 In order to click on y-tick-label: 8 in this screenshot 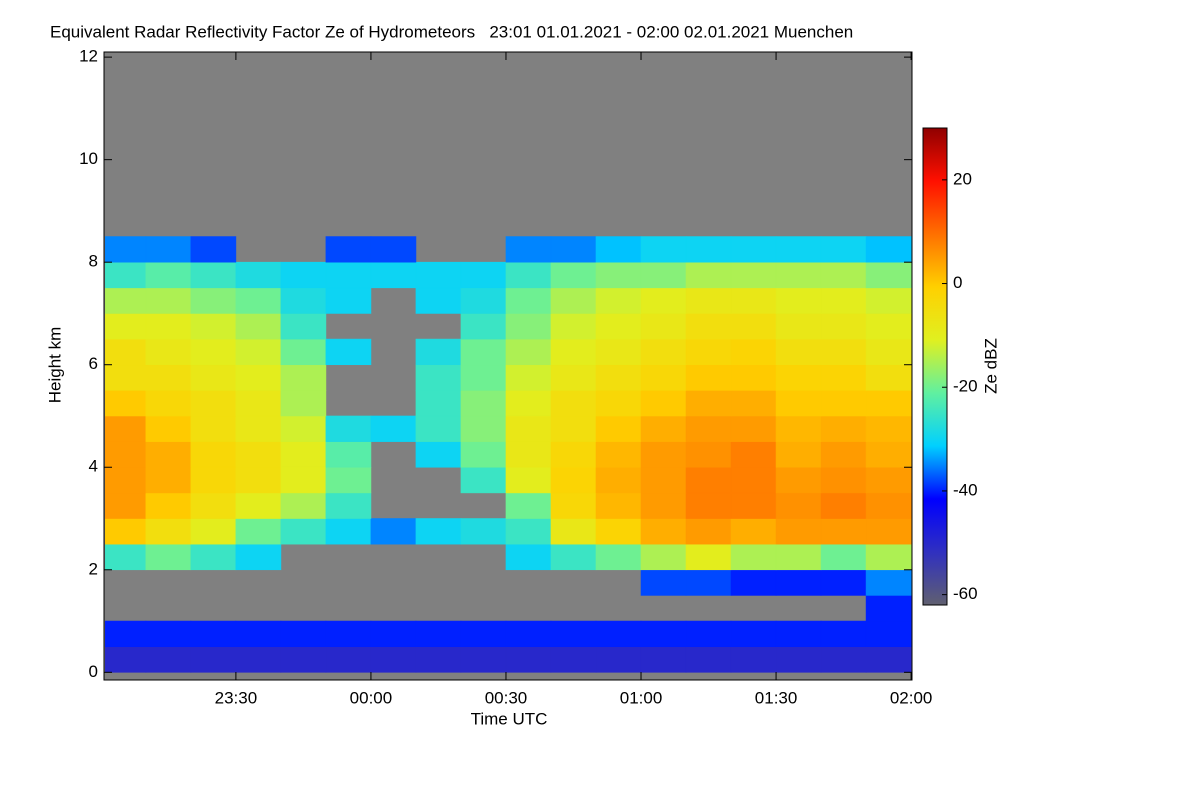, I will do `click(93, 261)`.